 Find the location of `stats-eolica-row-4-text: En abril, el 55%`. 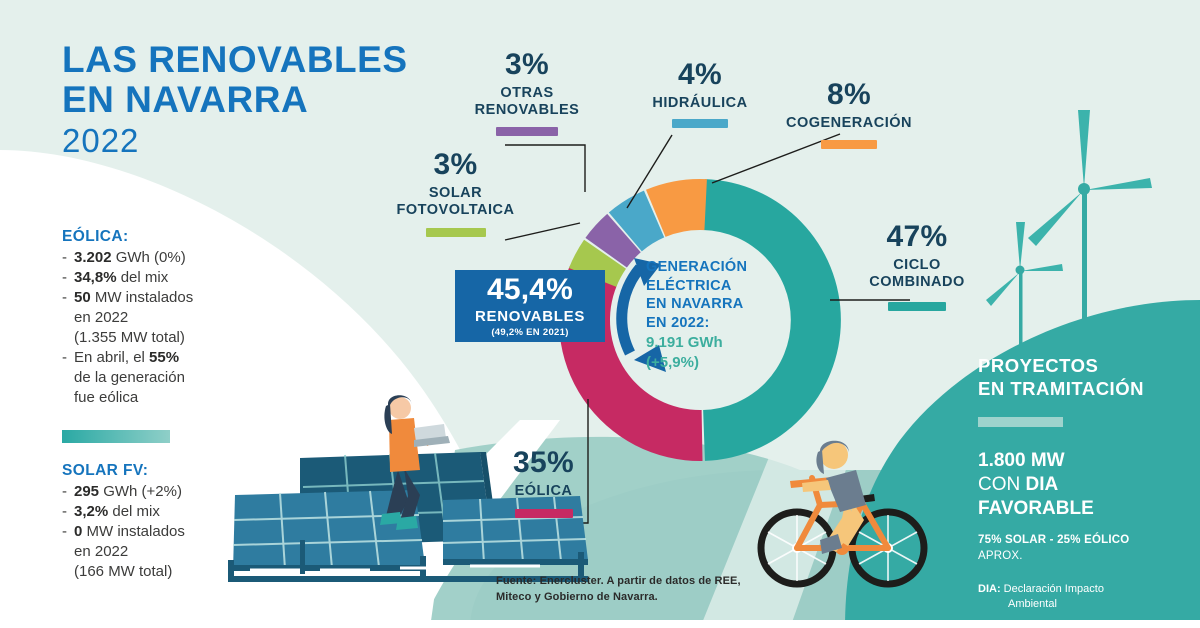

stats-eolica-row-4-text: En abril, el 55% is located at coordinates (127, 357).